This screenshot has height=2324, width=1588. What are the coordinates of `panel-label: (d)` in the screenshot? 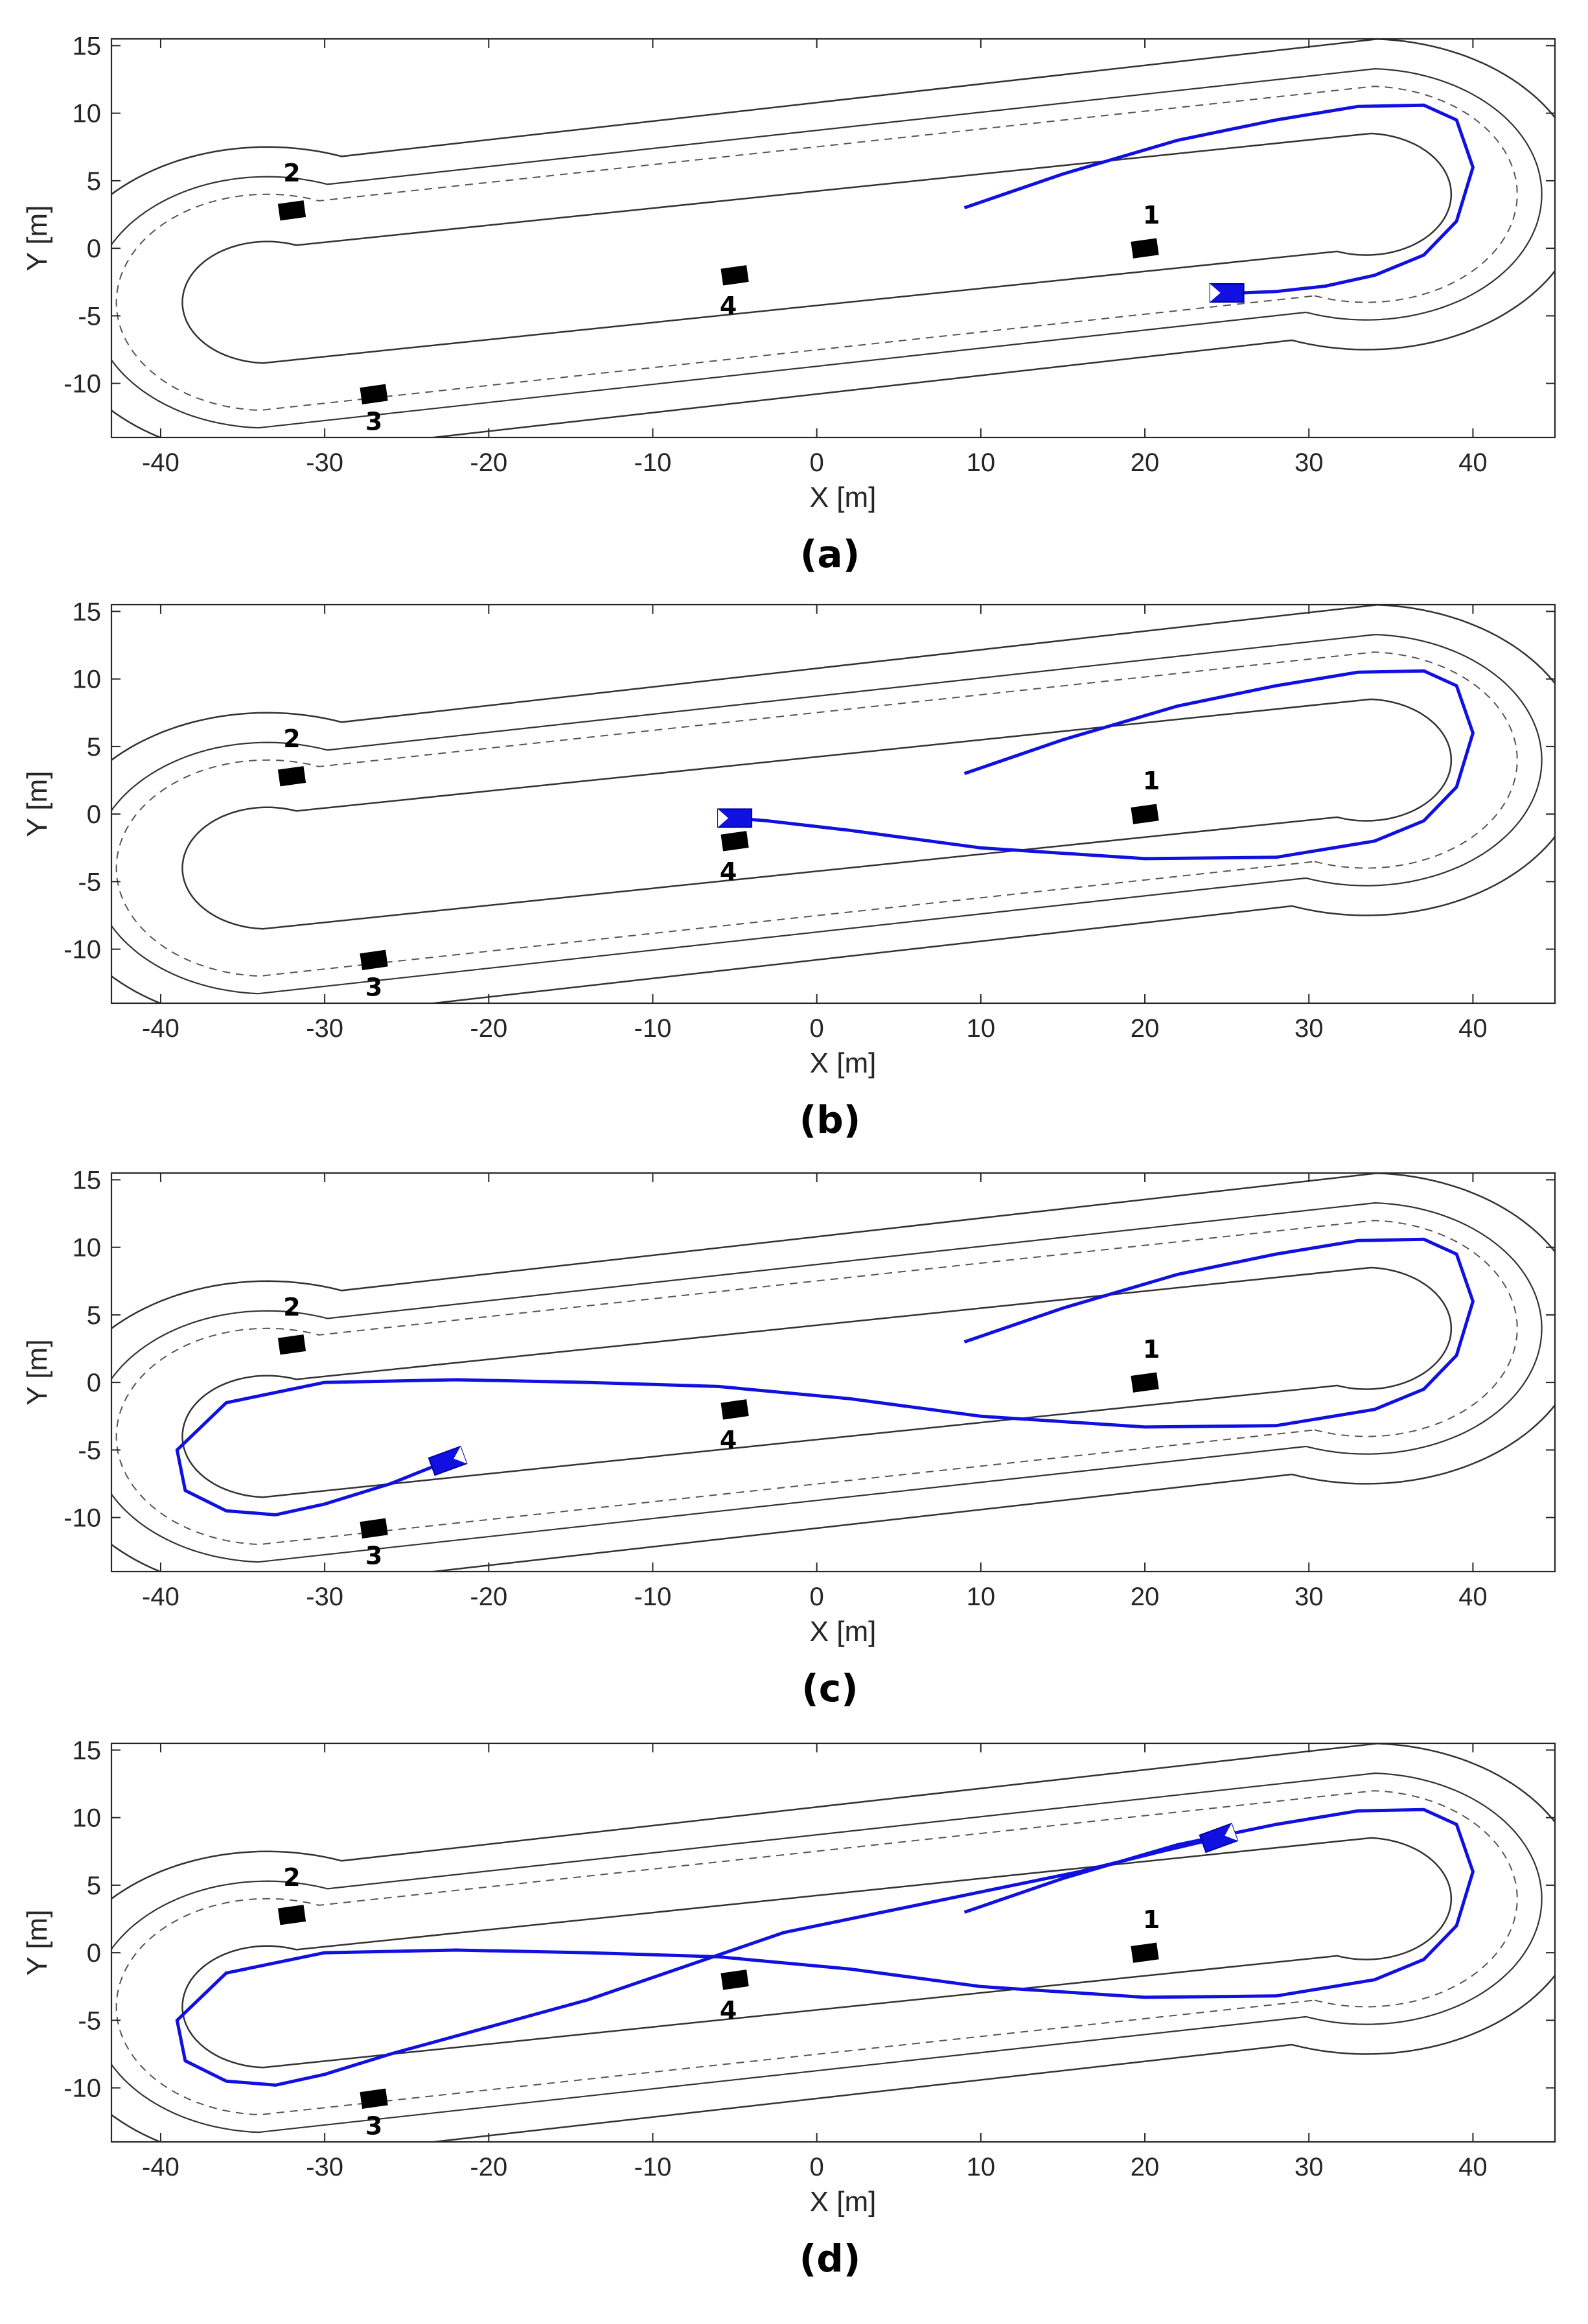 It's located at (830, 2259).